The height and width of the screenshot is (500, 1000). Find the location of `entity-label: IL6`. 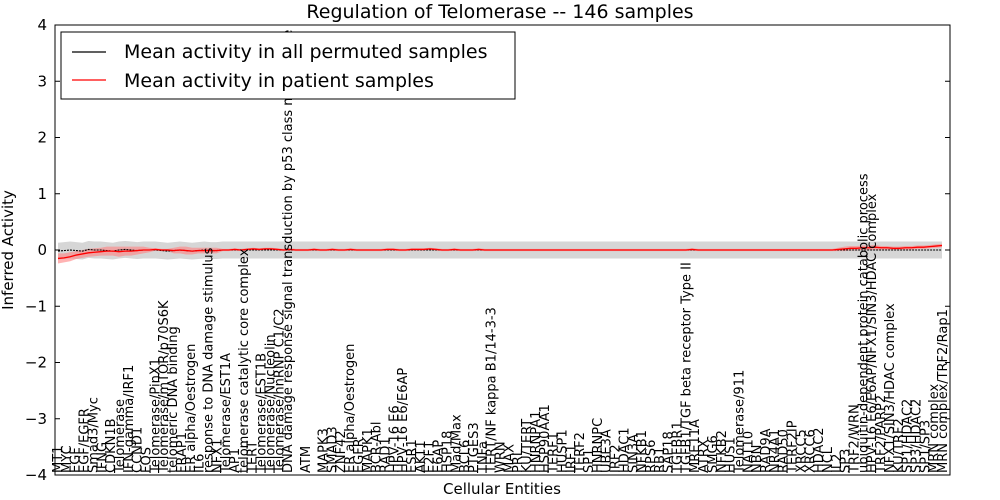

entity-label: IL6 is located at coordinates (200, 463).